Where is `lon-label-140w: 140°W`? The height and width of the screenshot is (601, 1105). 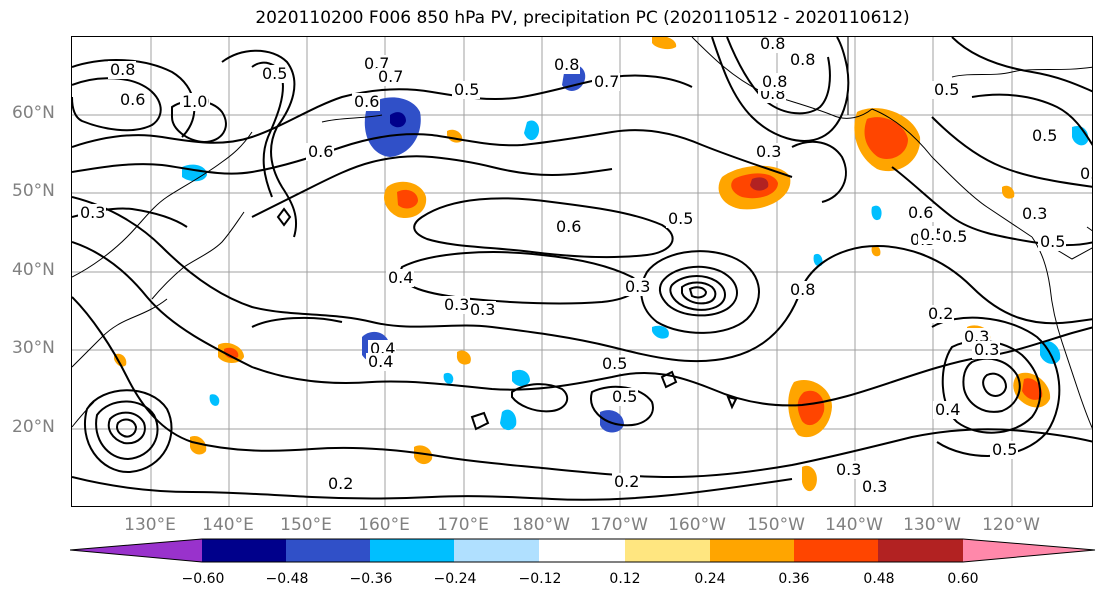
lon-label-140w: 140°W is located at coordinates (854, 525).